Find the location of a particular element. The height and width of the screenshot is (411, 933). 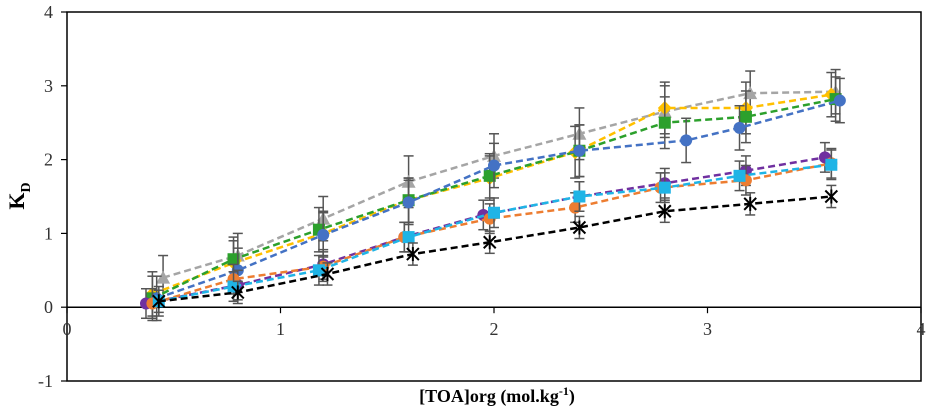

x-axis-title: [TOA]org (mol.kg-1) is located at coordinates (497, 395).